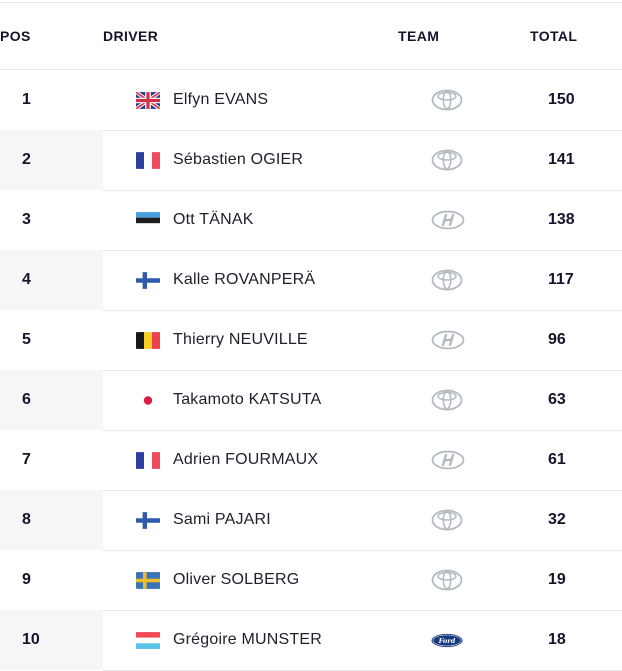 Image resolution: width=622 pixels, height=671 pixels. What do you see at coordinates (236, 579) in the screenshot?
I see `driver-name: Oliver SOLBERG` at bounding box center [236, 579].